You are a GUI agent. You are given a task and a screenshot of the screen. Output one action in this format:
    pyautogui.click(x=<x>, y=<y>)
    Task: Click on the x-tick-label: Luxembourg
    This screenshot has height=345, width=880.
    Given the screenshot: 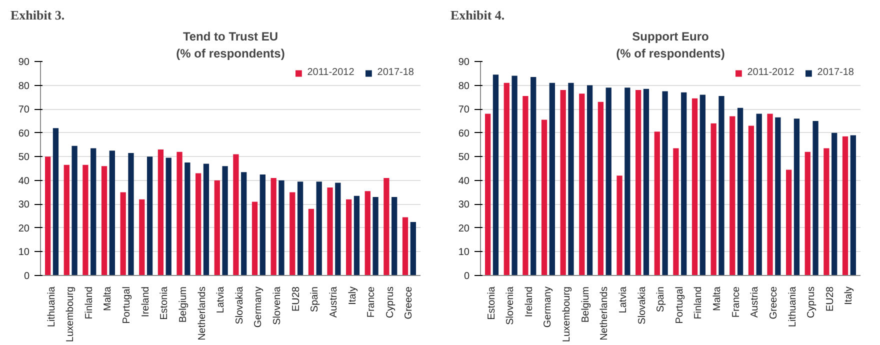 What is the action you would take?
    pyautogui.click(x=567, y=314)
    